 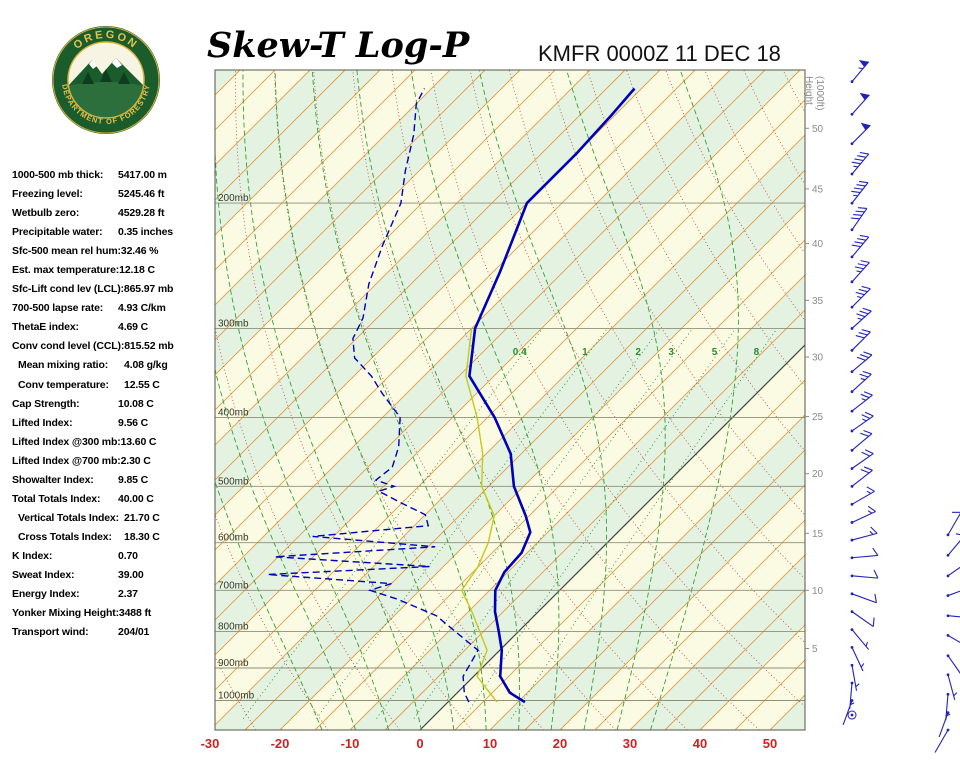 What do you see at coordinates (818, 189) in the screenshot?
I see `height-label: 45` at bounding box center [818, 189].